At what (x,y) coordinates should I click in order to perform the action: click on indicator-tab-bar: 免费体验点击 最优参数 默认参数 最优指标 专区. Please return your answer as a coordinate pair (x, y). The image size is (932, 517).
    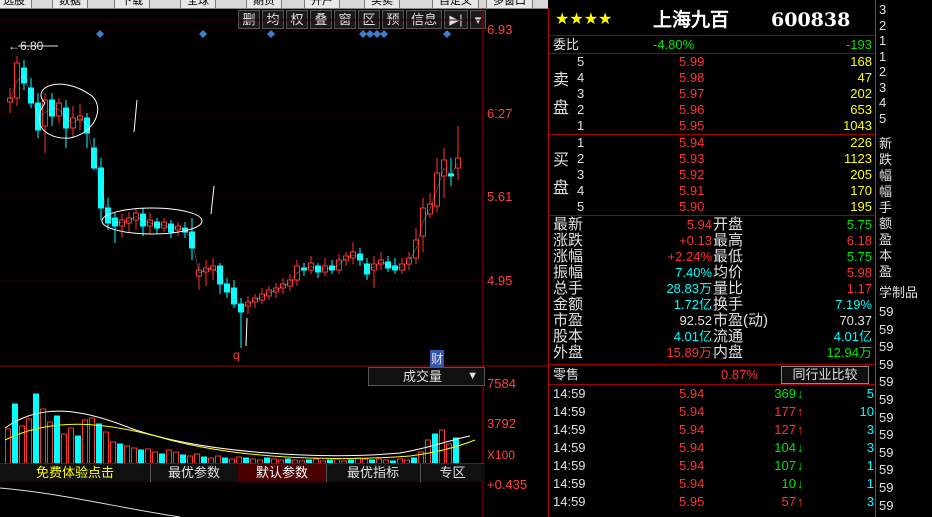
    Looking at the image, I should click on (242, 472).